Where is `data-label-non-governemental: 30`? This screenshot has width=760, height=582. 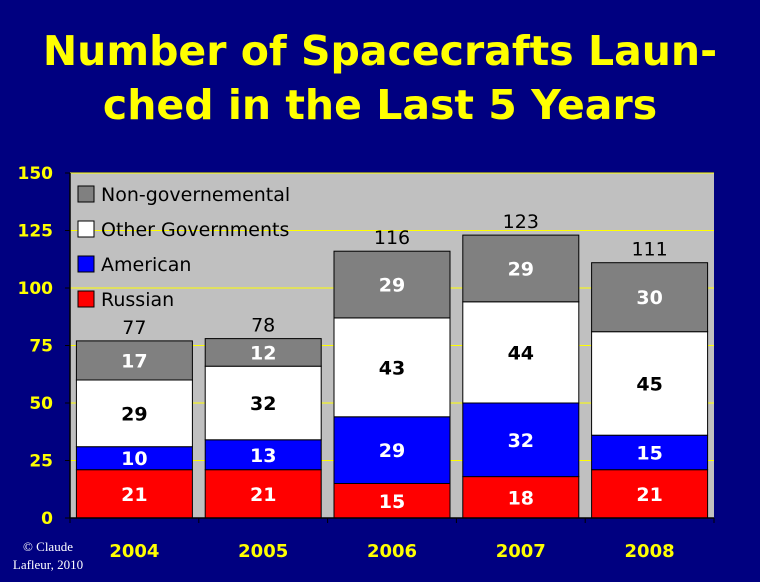
data-label-non-governemental: 30 is located at coordinates (649, 298).